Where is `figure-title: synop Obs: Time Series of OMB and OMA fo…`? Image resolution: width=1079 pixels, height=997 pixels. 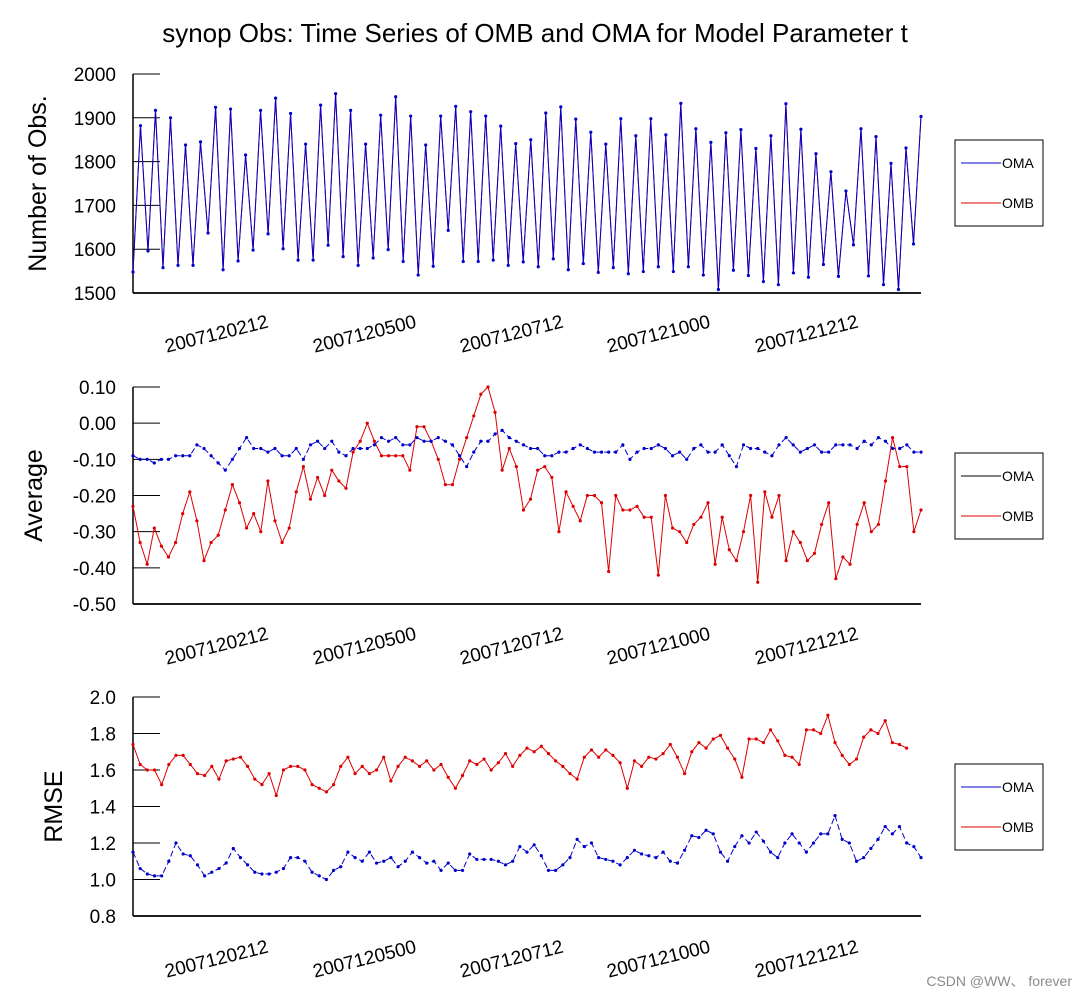 figure-title: synop Obs: Time Series of OMB and OMA fo… is located at coordinates (535, 33).